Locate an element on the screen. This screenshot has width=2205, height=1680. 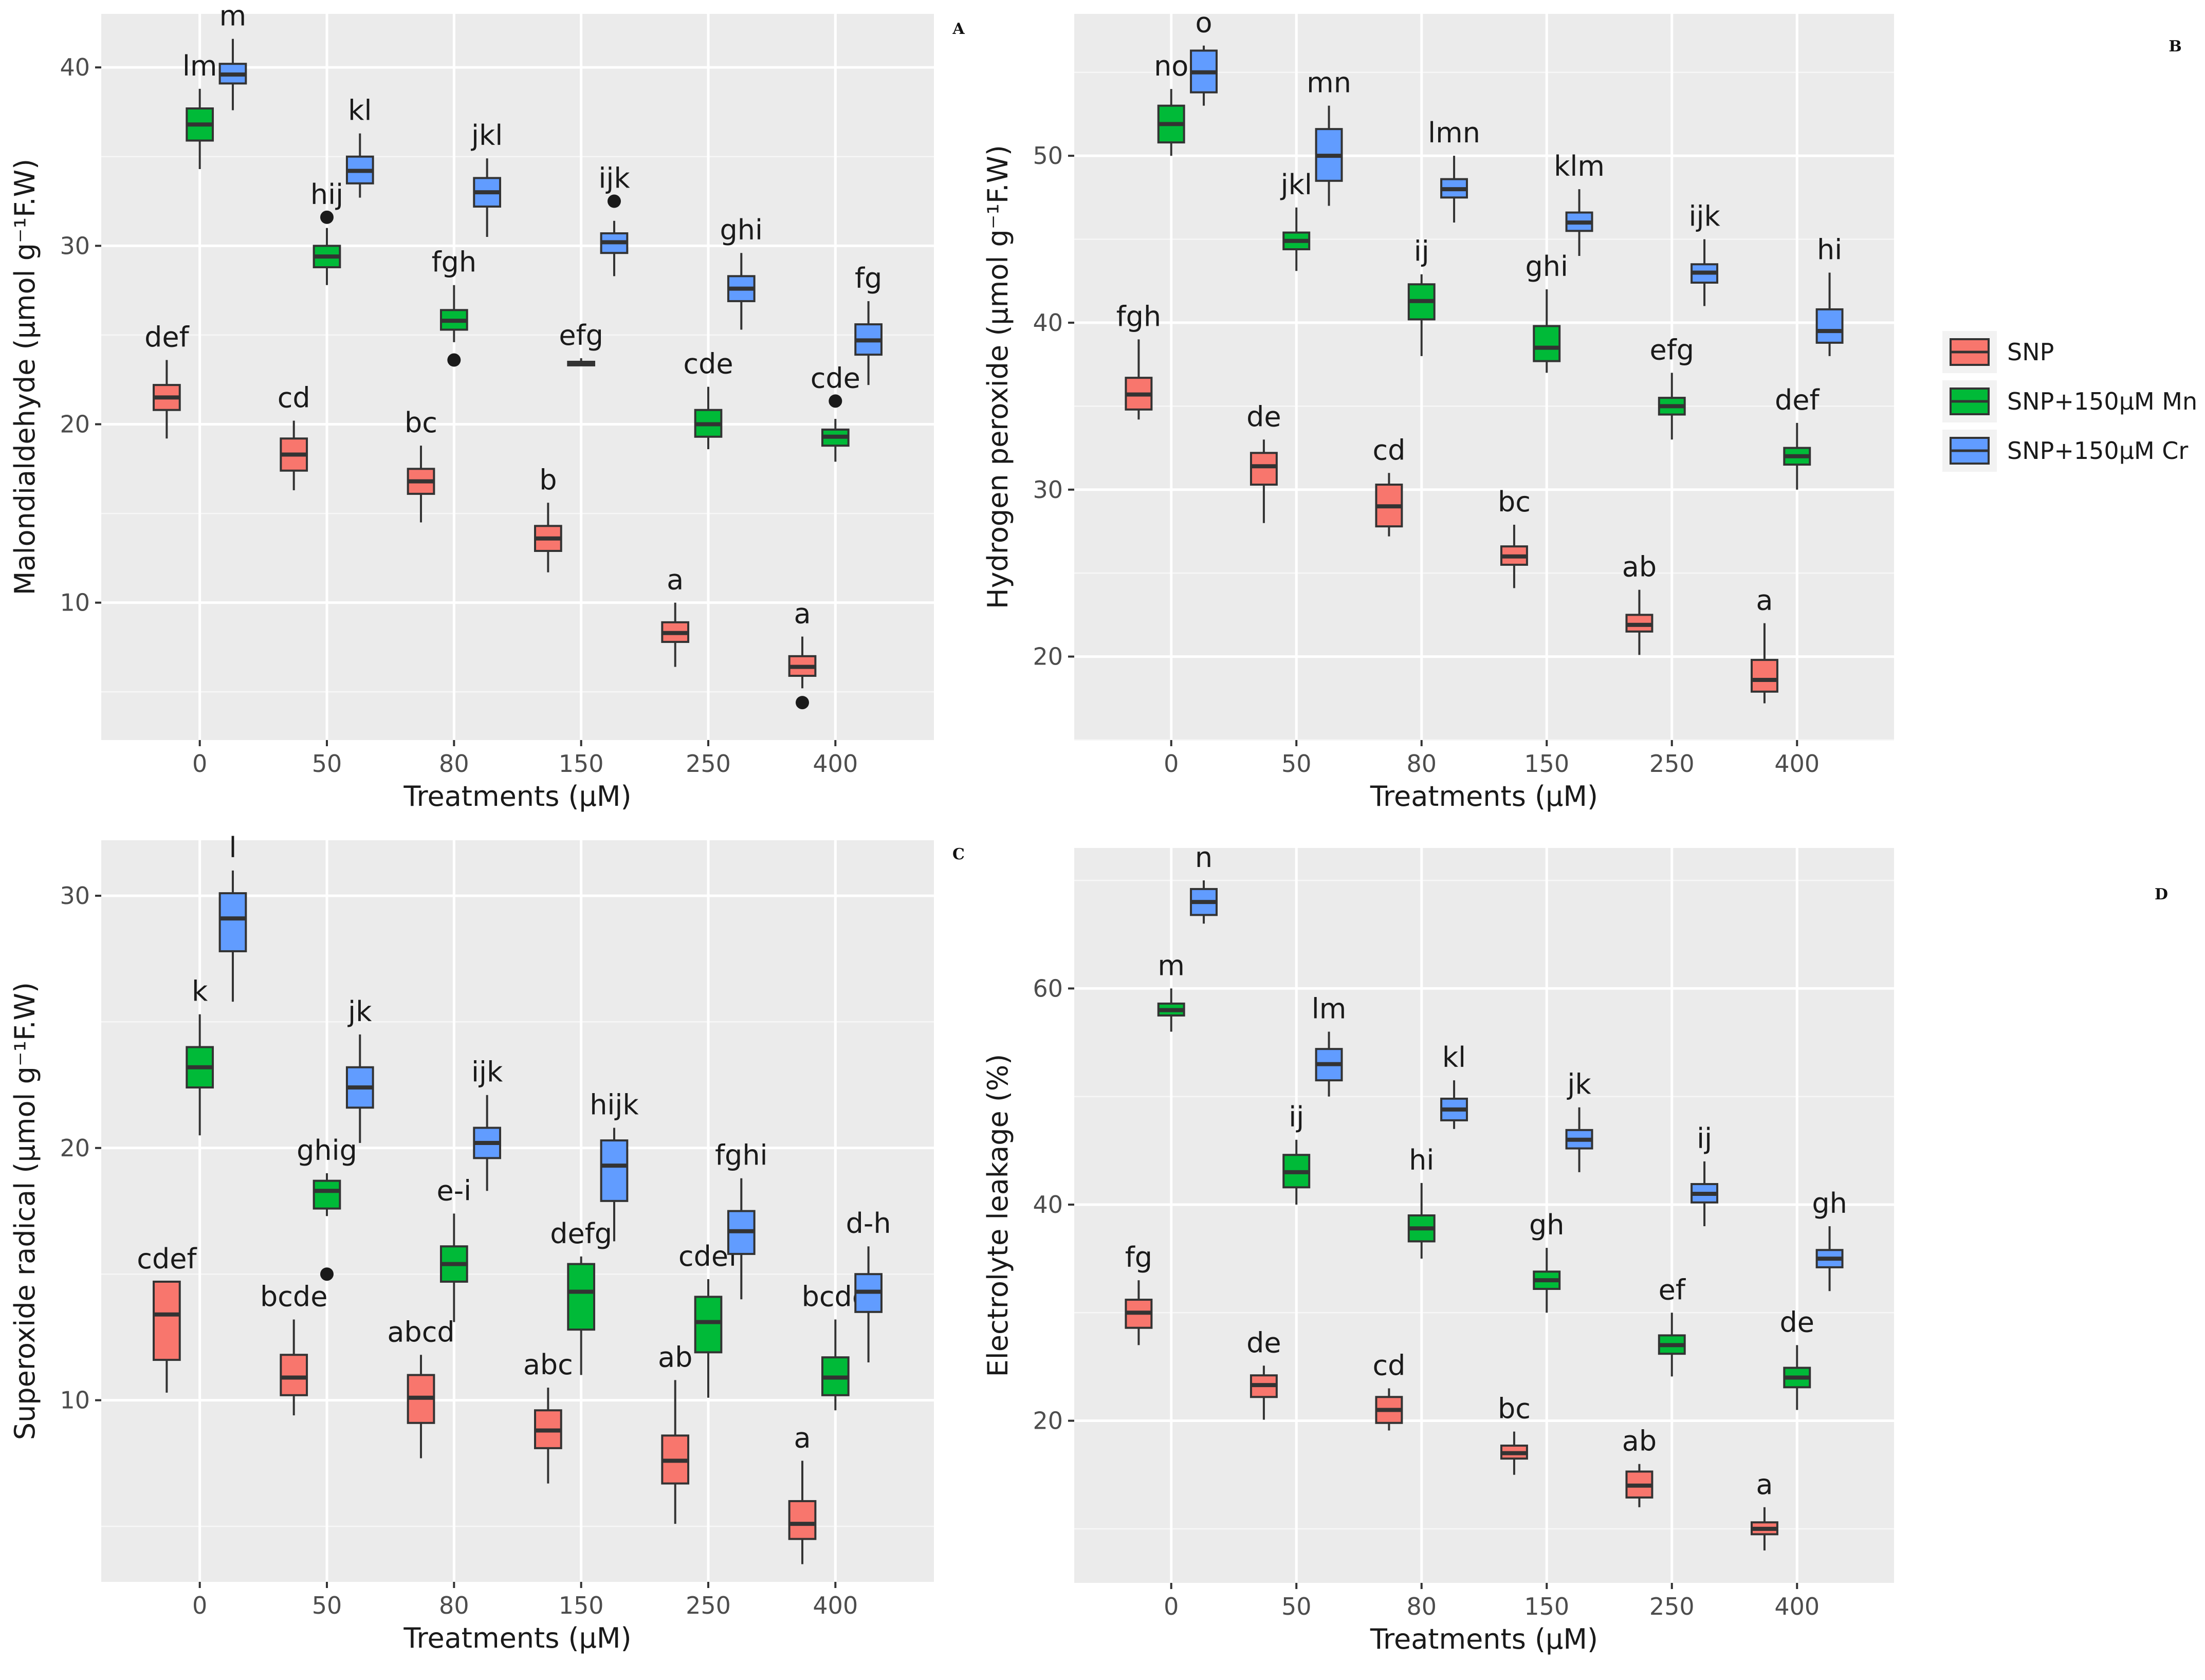
box-a-s0-c3: b is located at coordinates (548, 518).